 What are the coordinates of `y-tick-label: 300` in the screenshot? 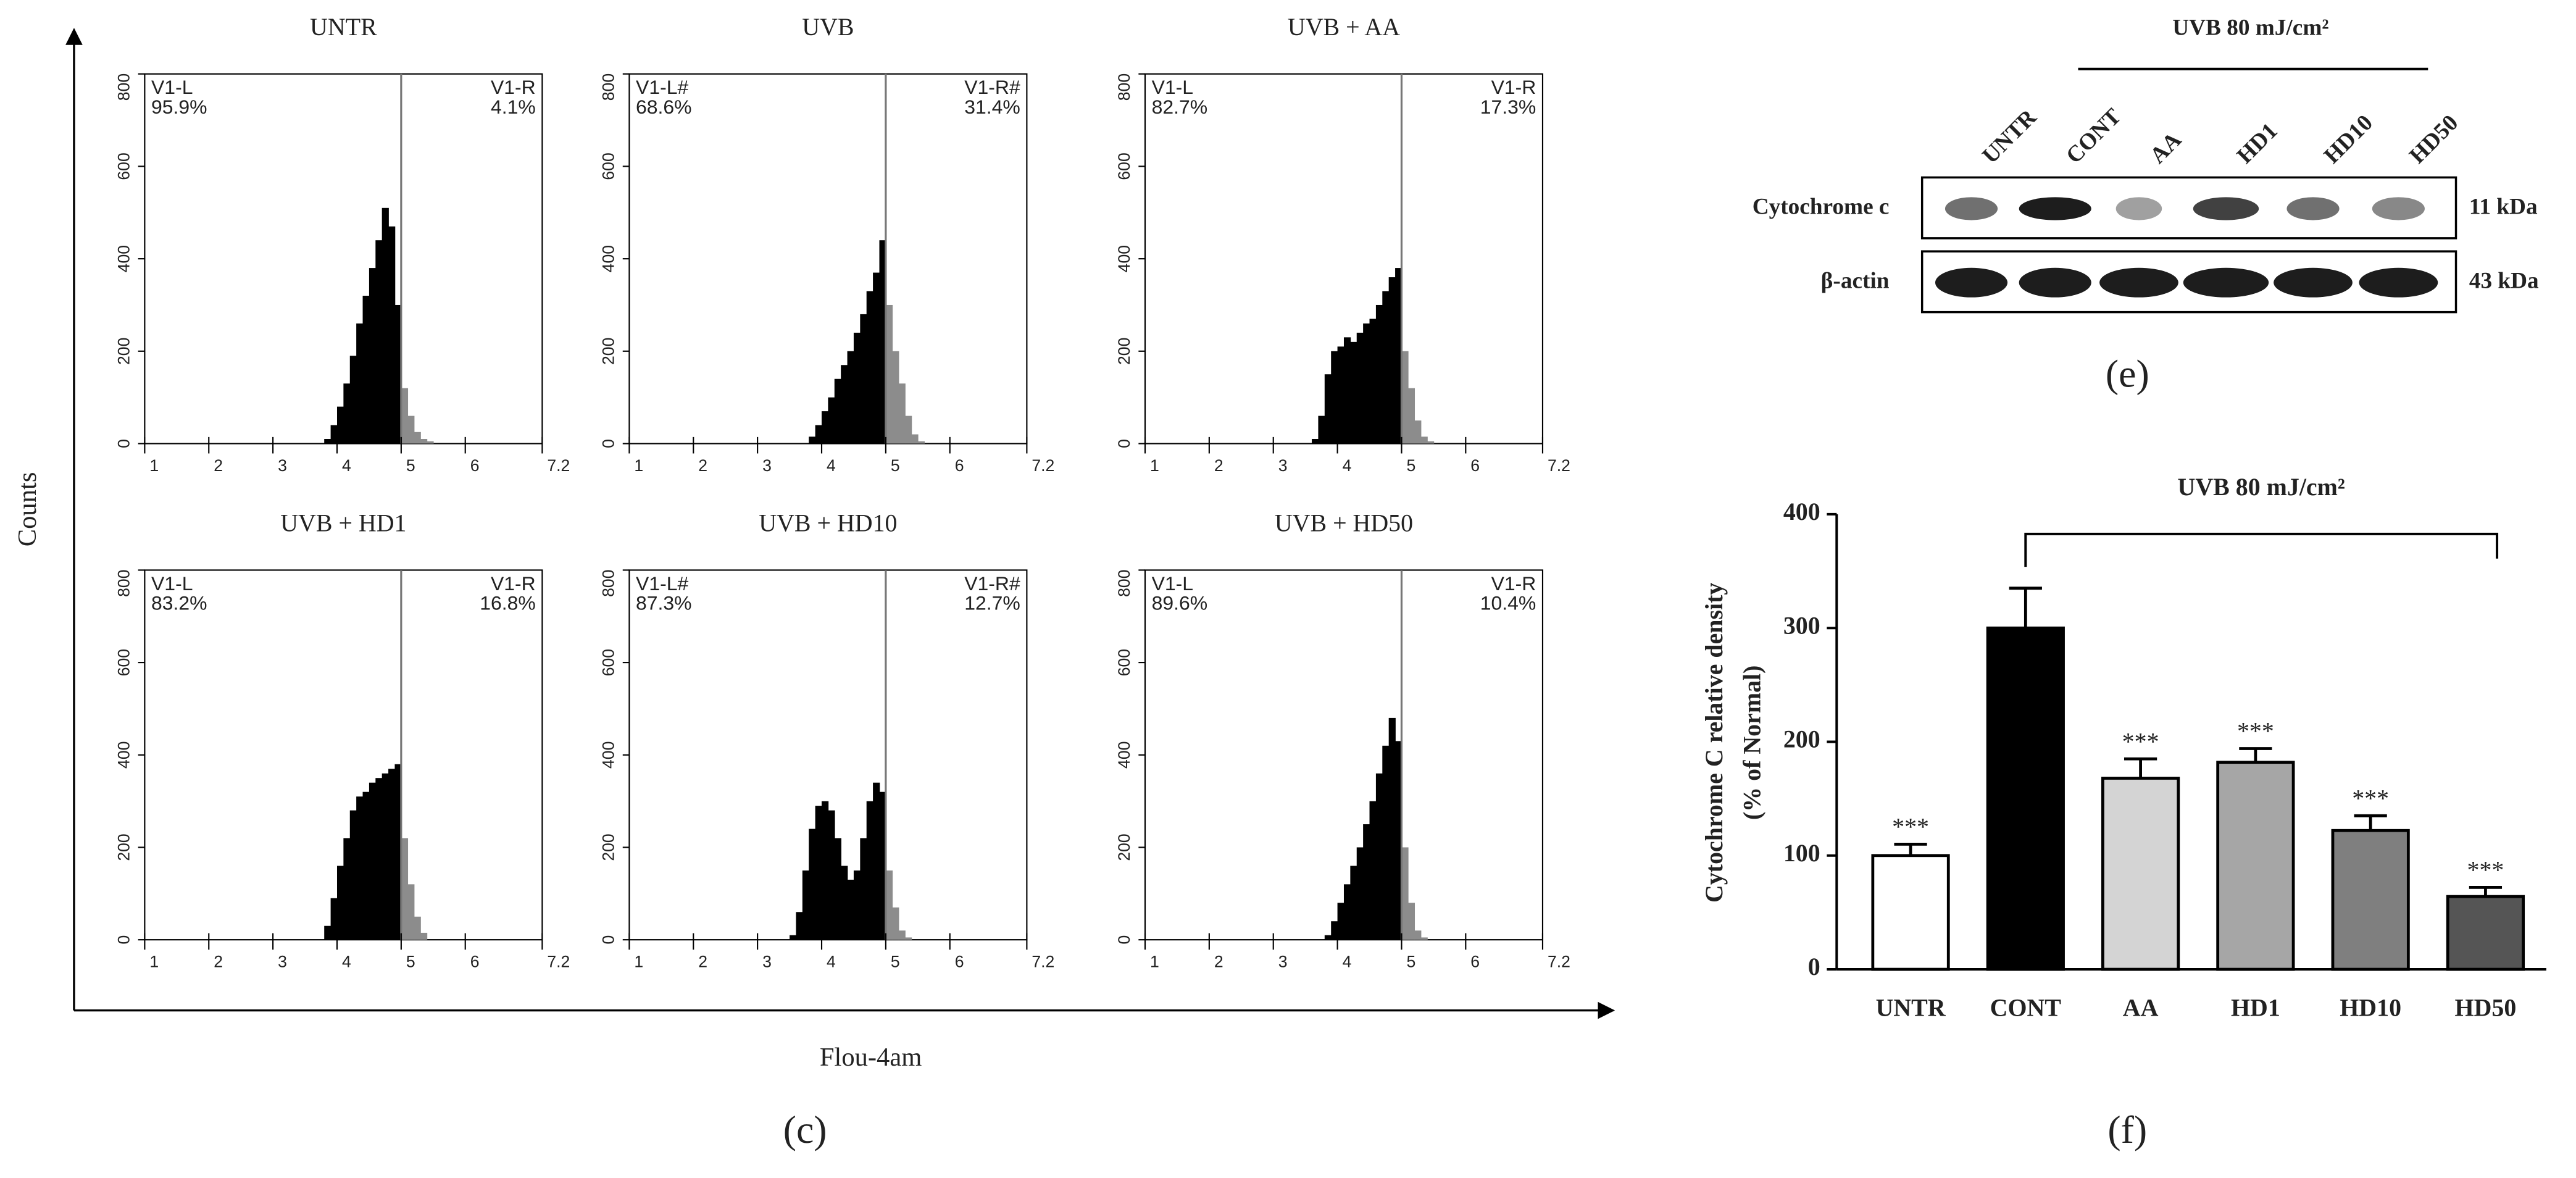 It's located at (1801, 625).